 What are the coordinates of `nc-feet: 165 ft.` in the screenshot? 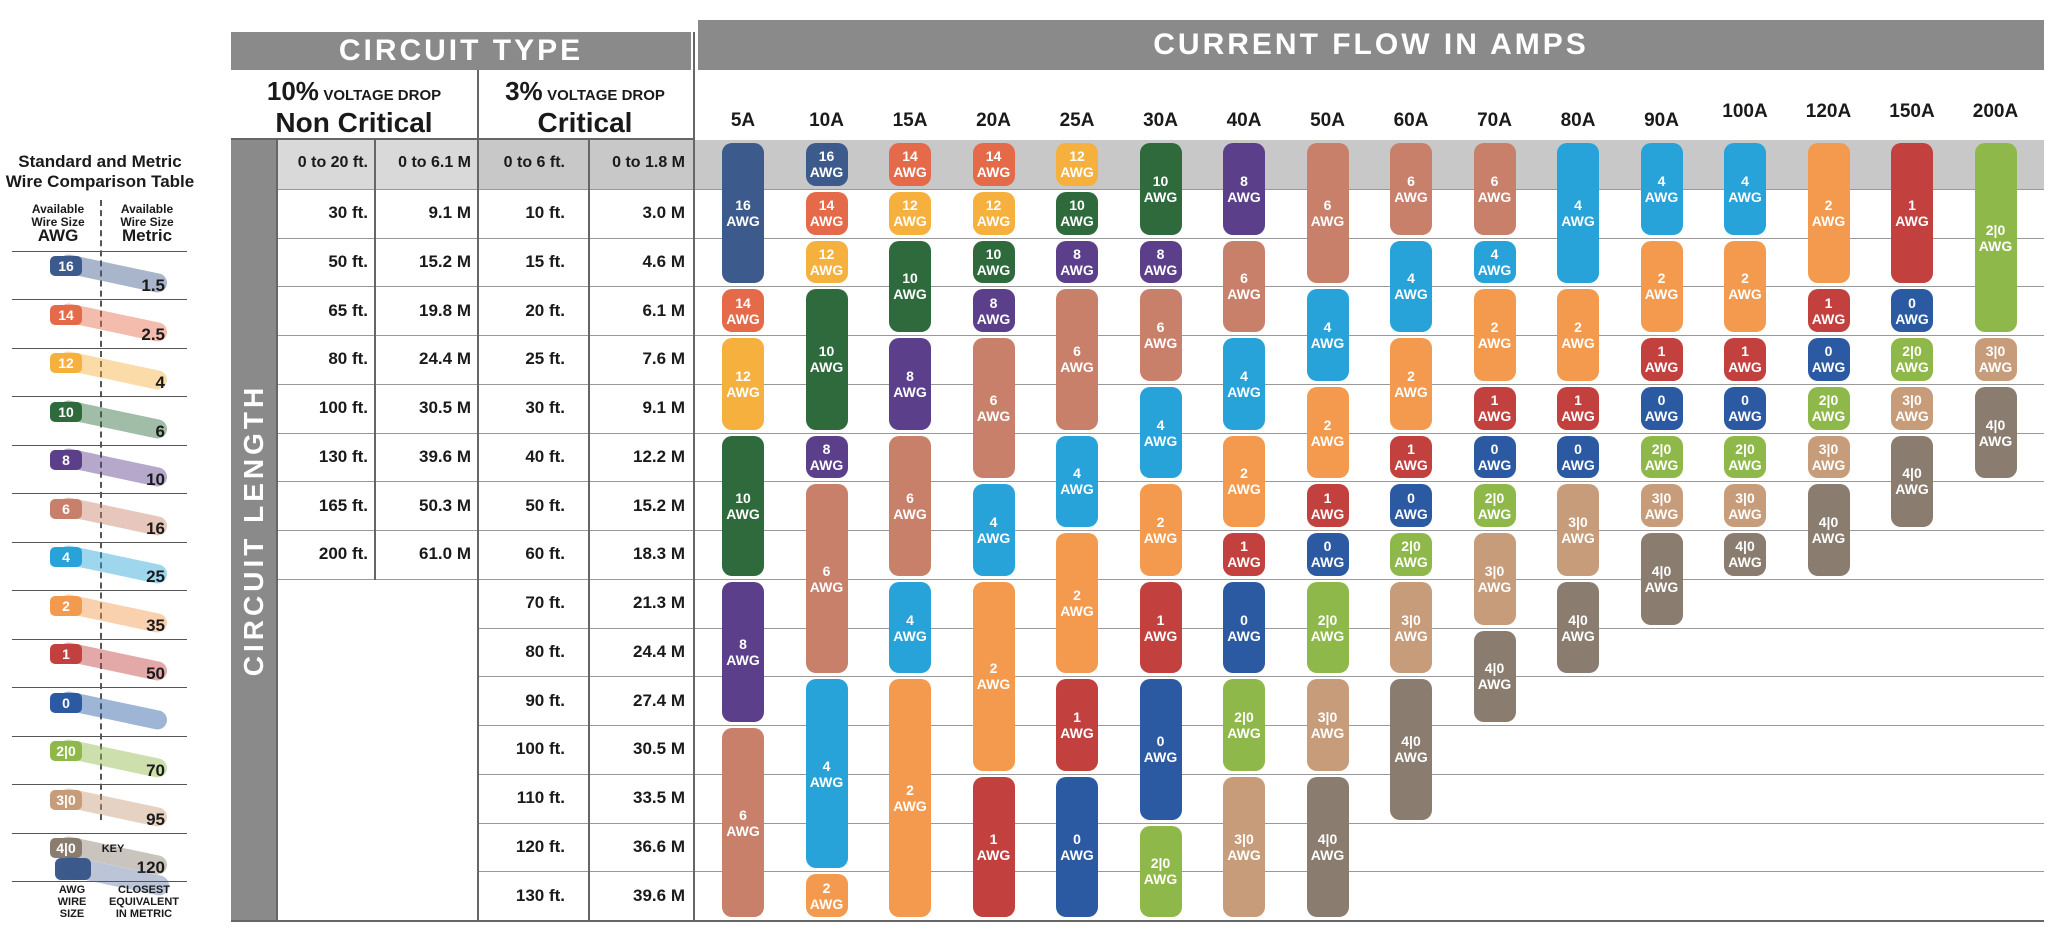 It's located at (343, 505).